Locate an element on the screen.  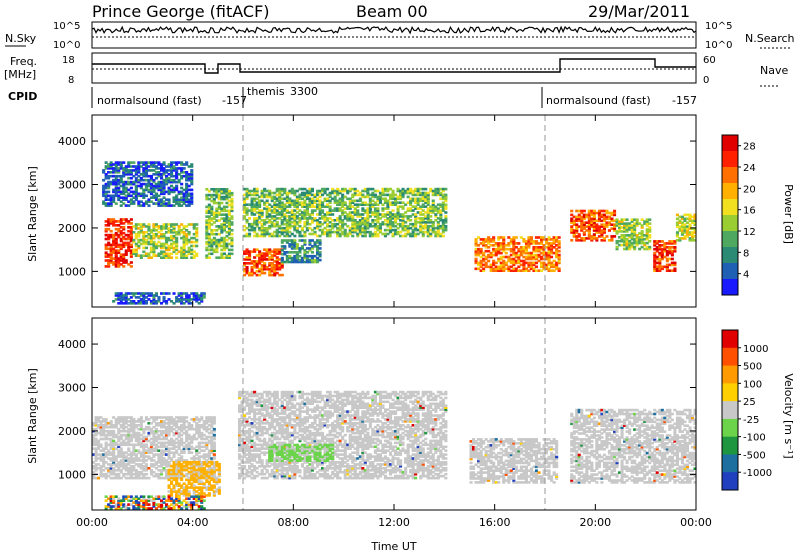
colorbar-tick-label: 28 is located at coordinates (749, 147).